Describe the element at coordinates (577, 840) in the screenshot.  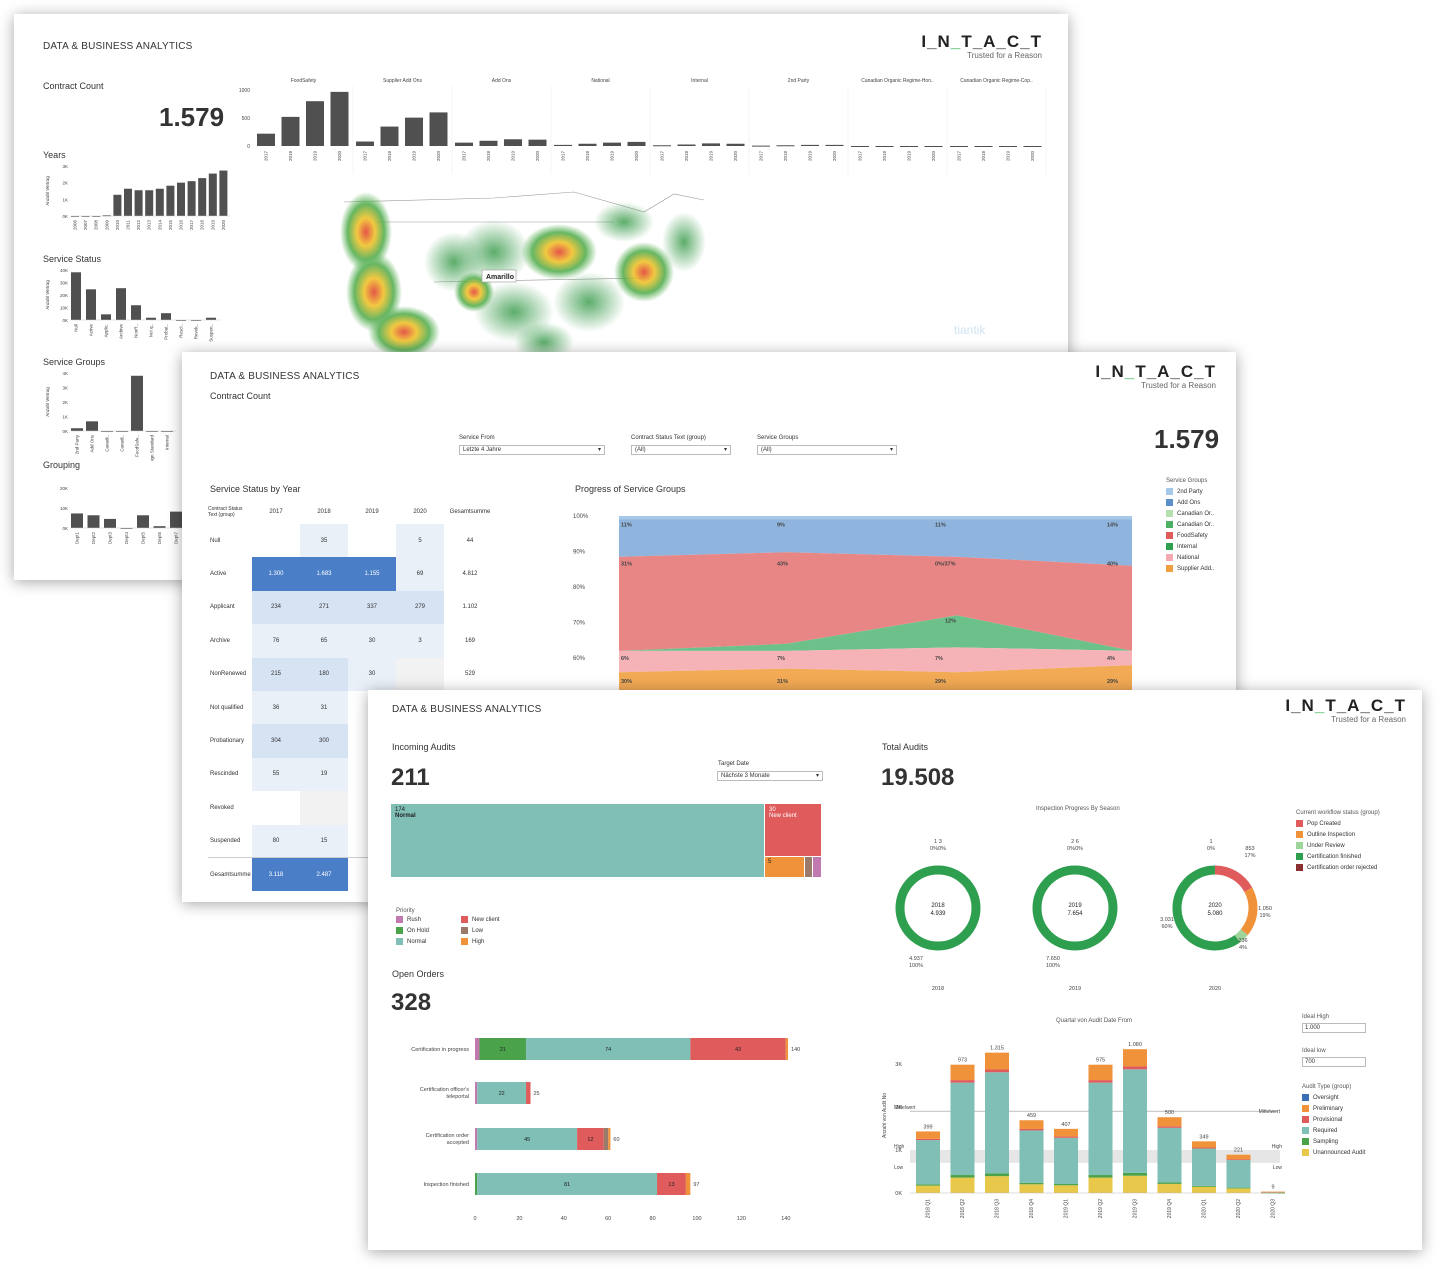
I see `treemap-normal: 174 Normal` at that location.